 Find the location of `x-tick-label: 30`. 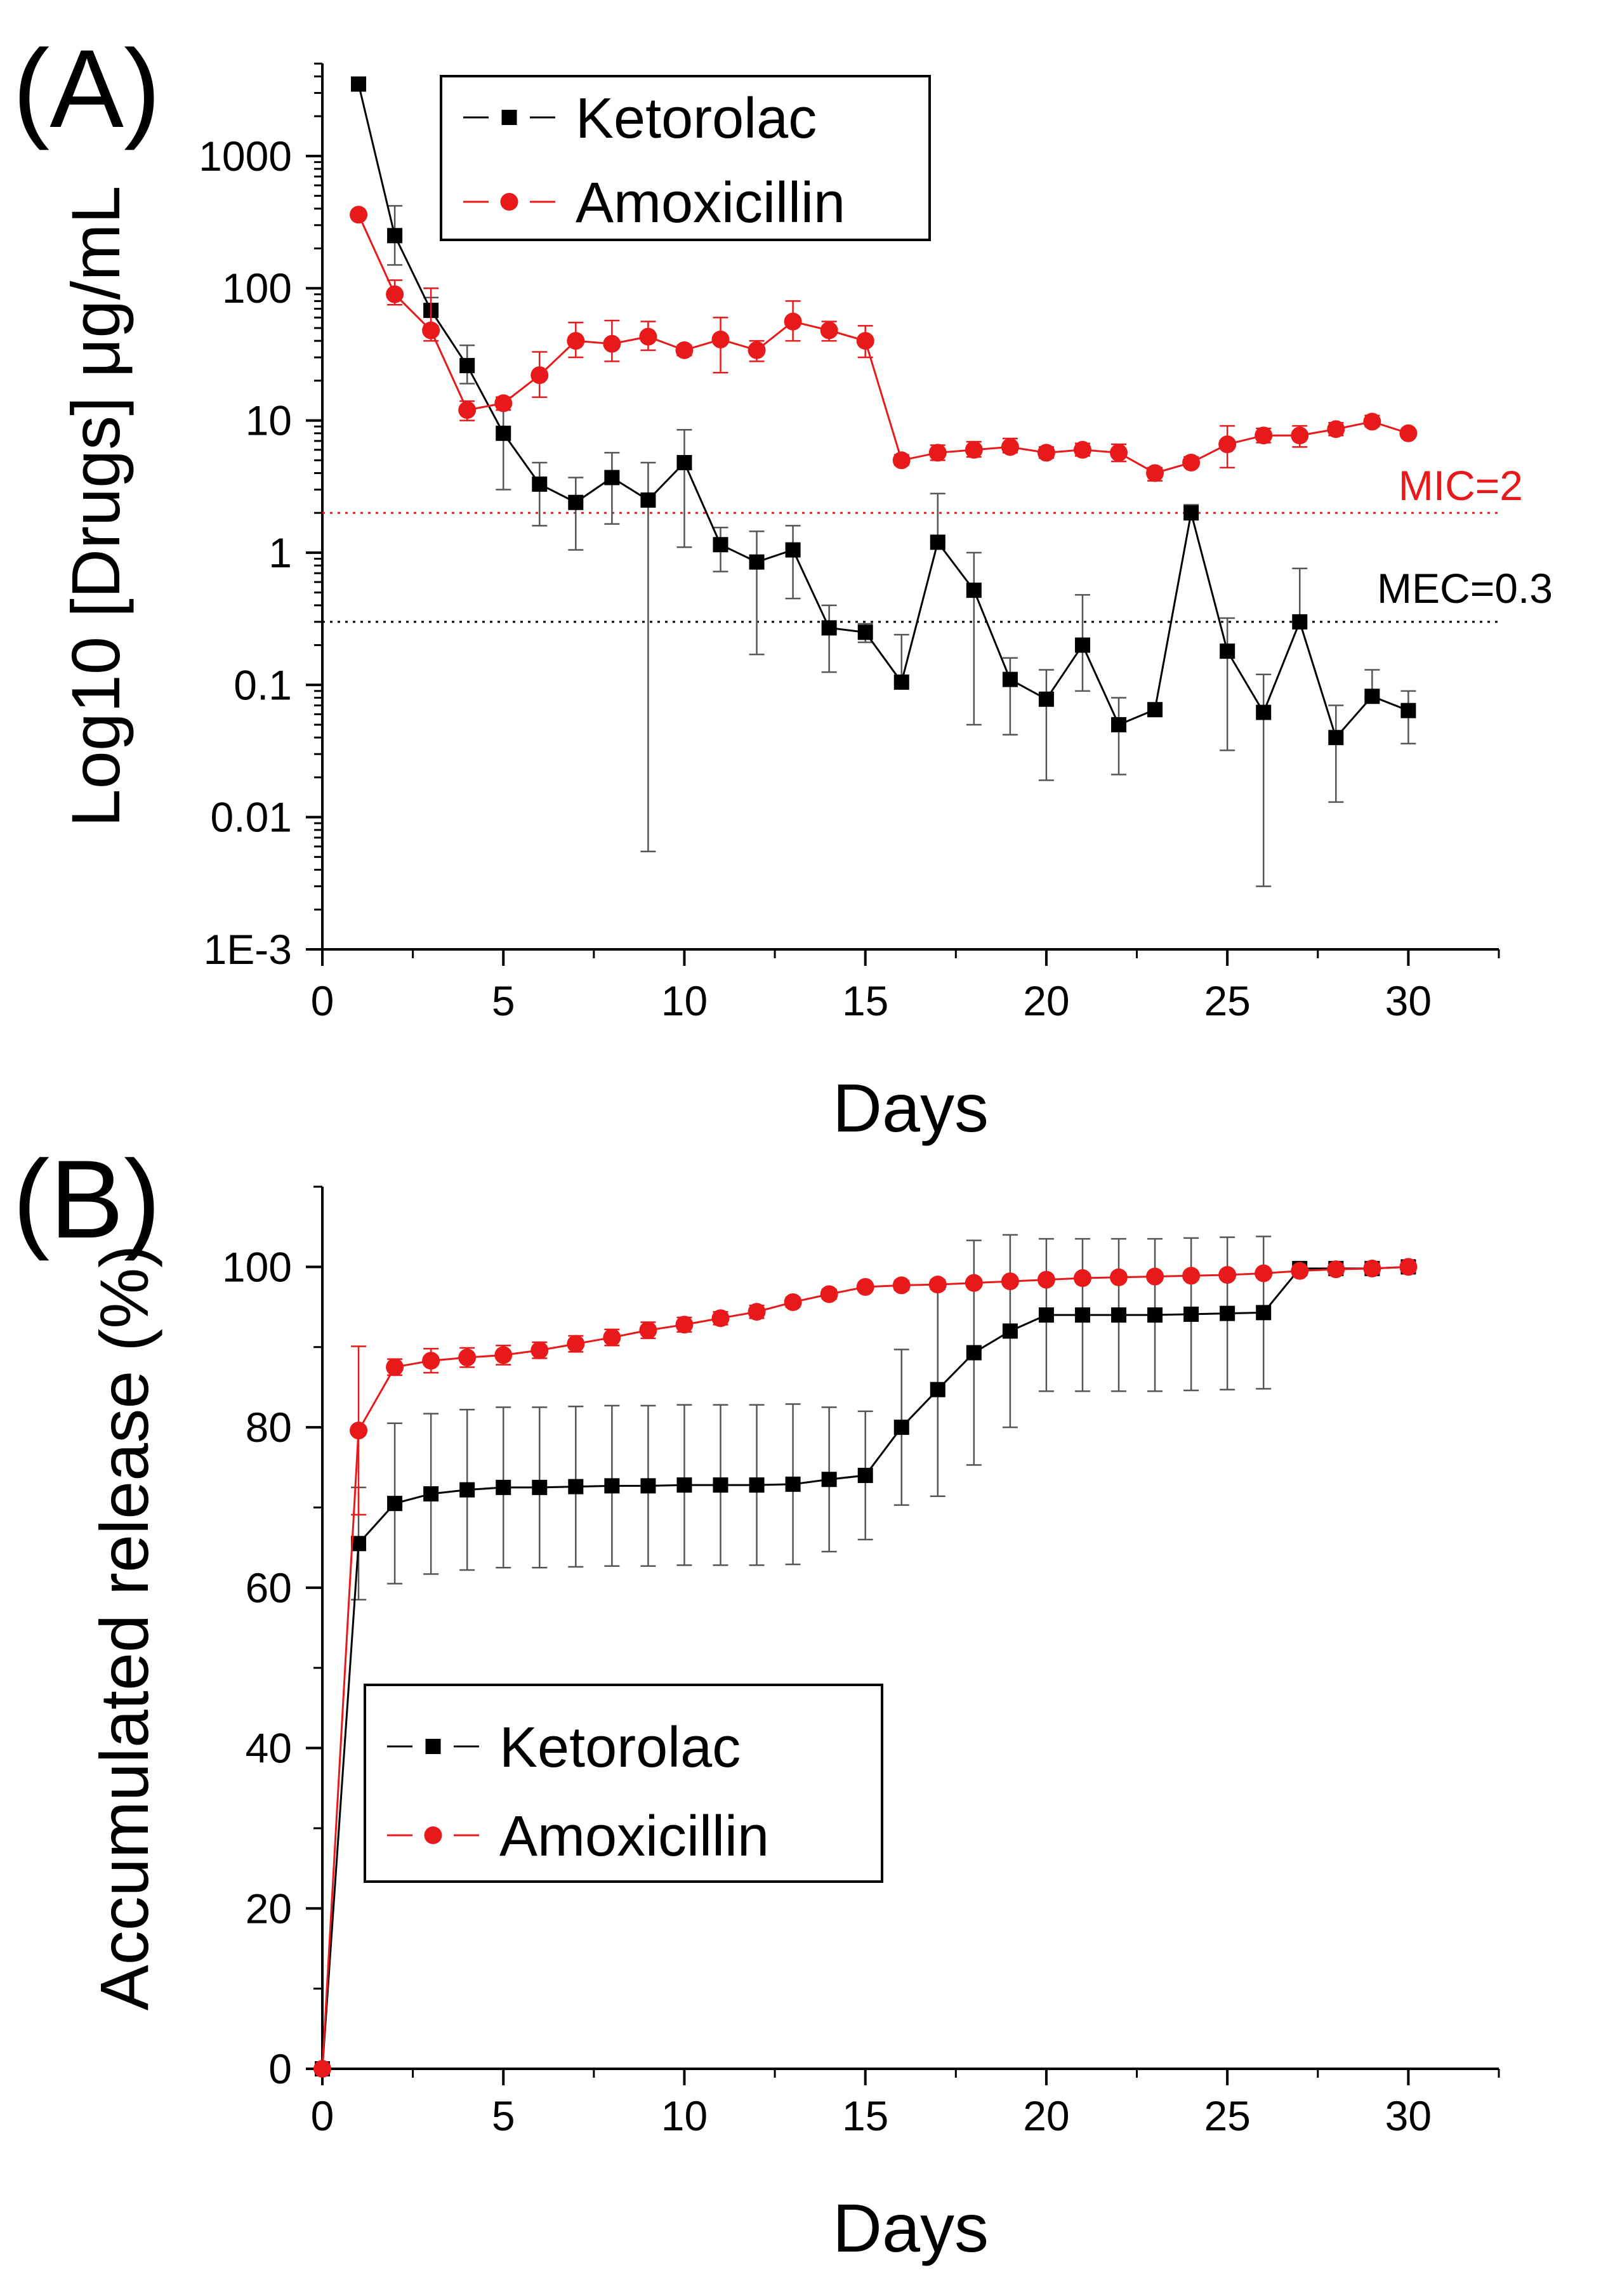

x-tick-label: 30 is located at coordinates (1408, 2115).